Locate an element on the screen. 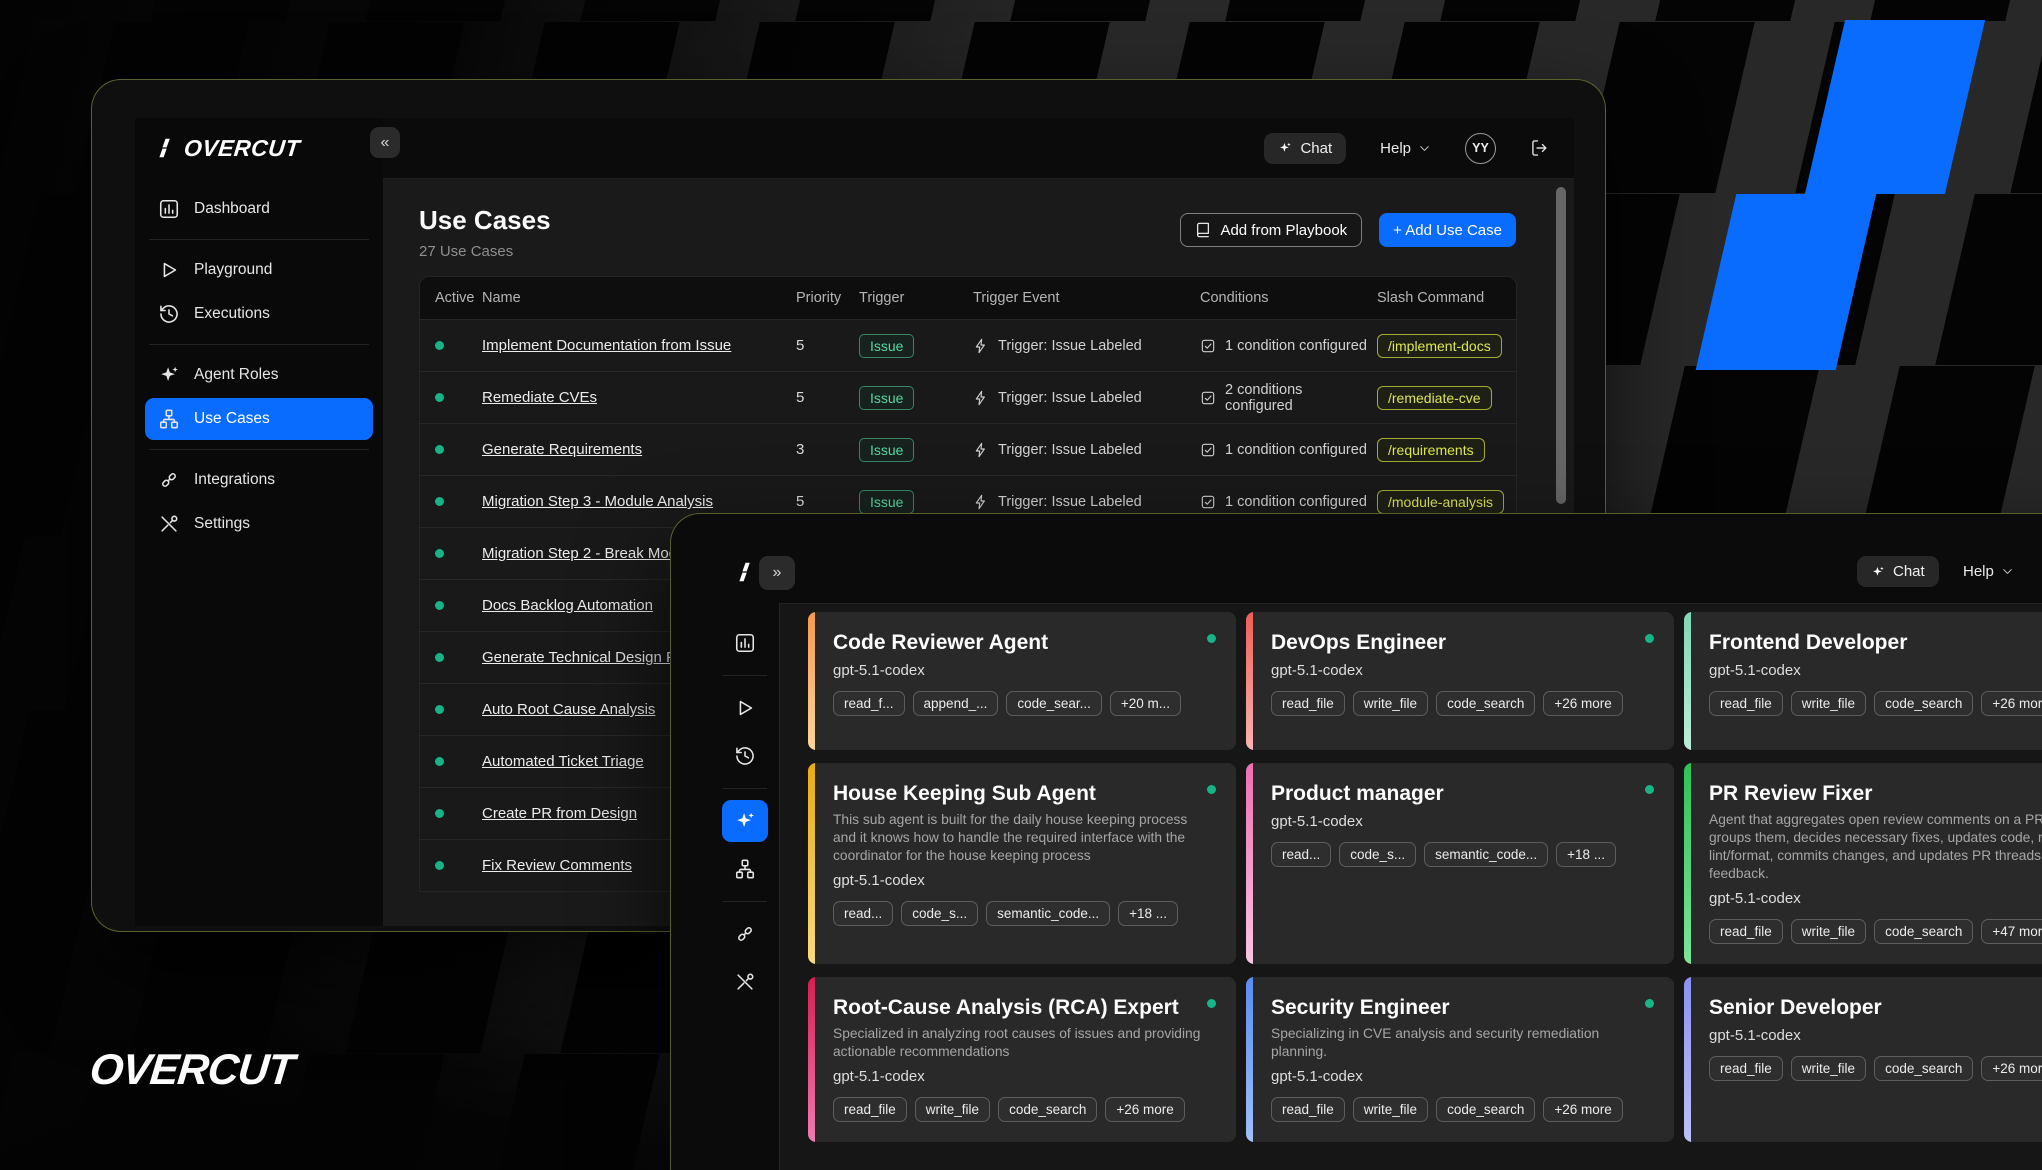 This screenshot has width=2042, height=1170. overcut-logo-icon is located at coordinates (744, 572).